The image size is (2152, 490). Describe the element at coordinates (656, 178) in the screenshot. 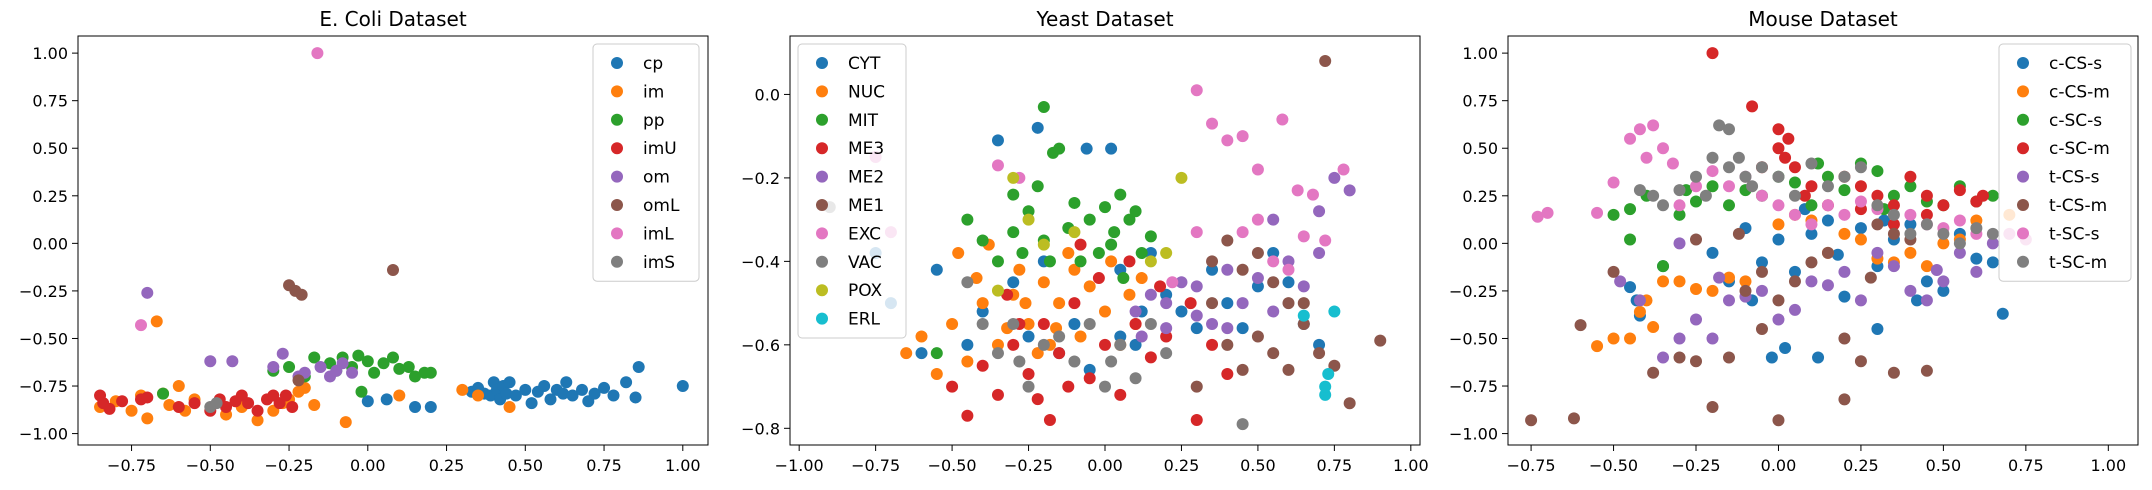

I see `legend-label-om: om` at that location.